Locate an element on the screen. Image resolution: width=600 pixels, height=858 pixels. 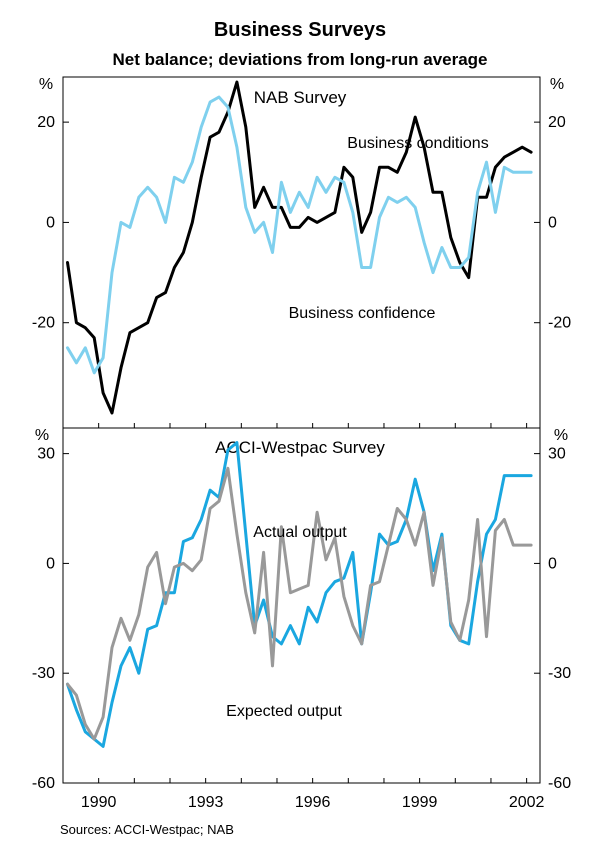
label-business-conditions: Business conditions is located at coordinates (417, 143).